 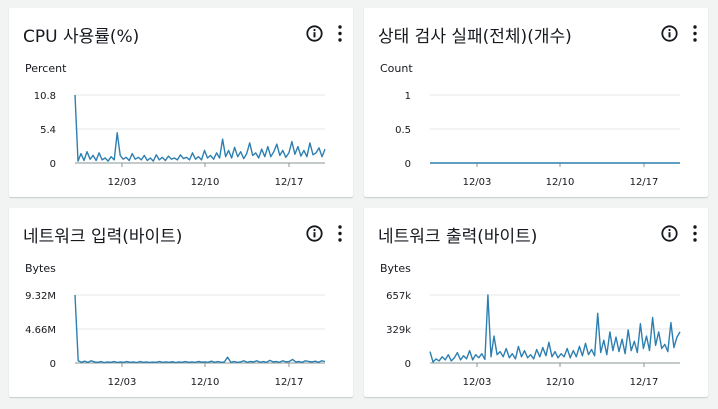 What do you see at coordinates (46, 68) in the screenshot?
I see `y-axis-unit-label: Percent` at bounding box center [46, 68].